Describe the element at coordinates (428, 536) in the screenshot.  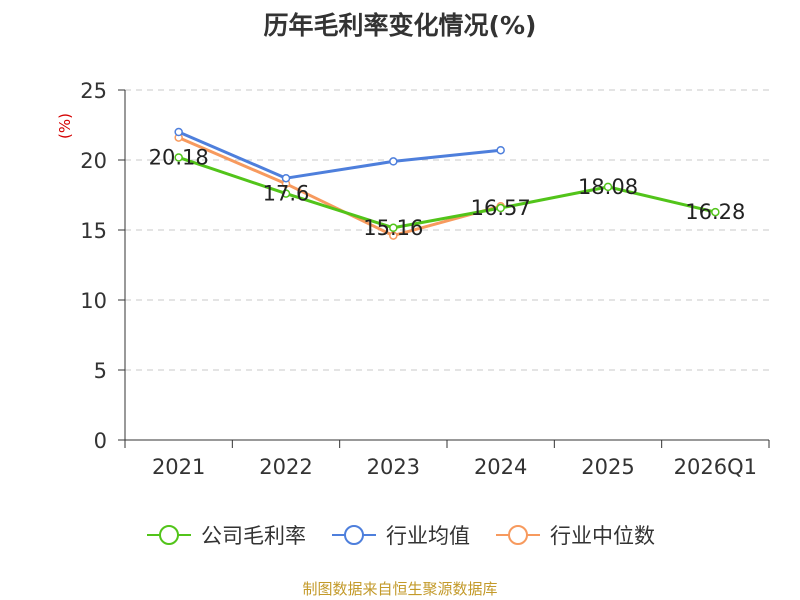
I see `legend-label: 行业均值` at that location.